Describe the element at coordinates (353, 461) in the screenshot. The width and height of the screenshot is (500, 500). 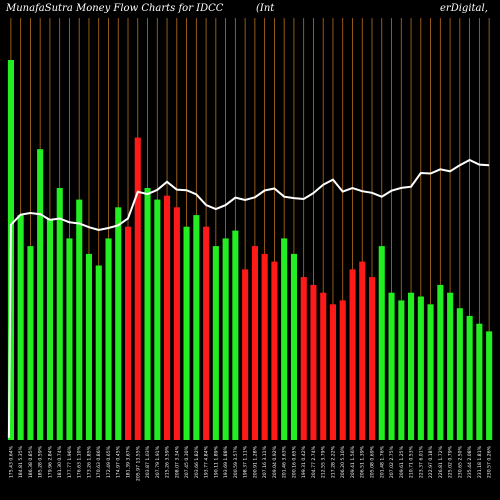
I see `x-tick-label: 209.41 1.56%` at that location.